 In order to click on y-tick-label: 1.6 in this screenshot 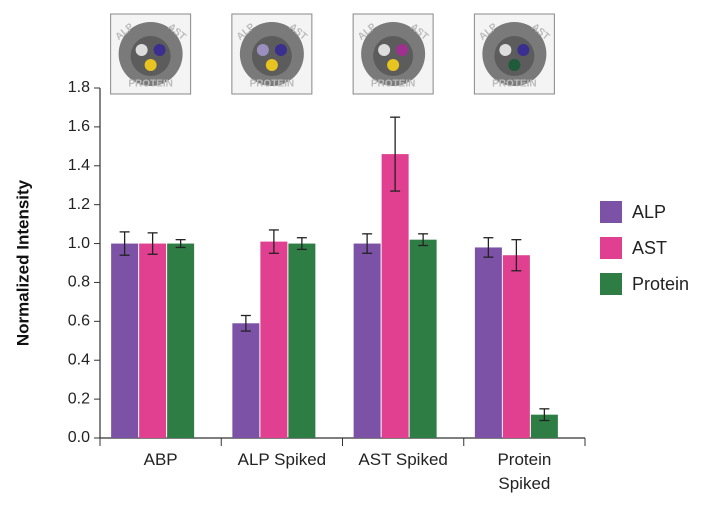, I will do `click(79, 126)`.